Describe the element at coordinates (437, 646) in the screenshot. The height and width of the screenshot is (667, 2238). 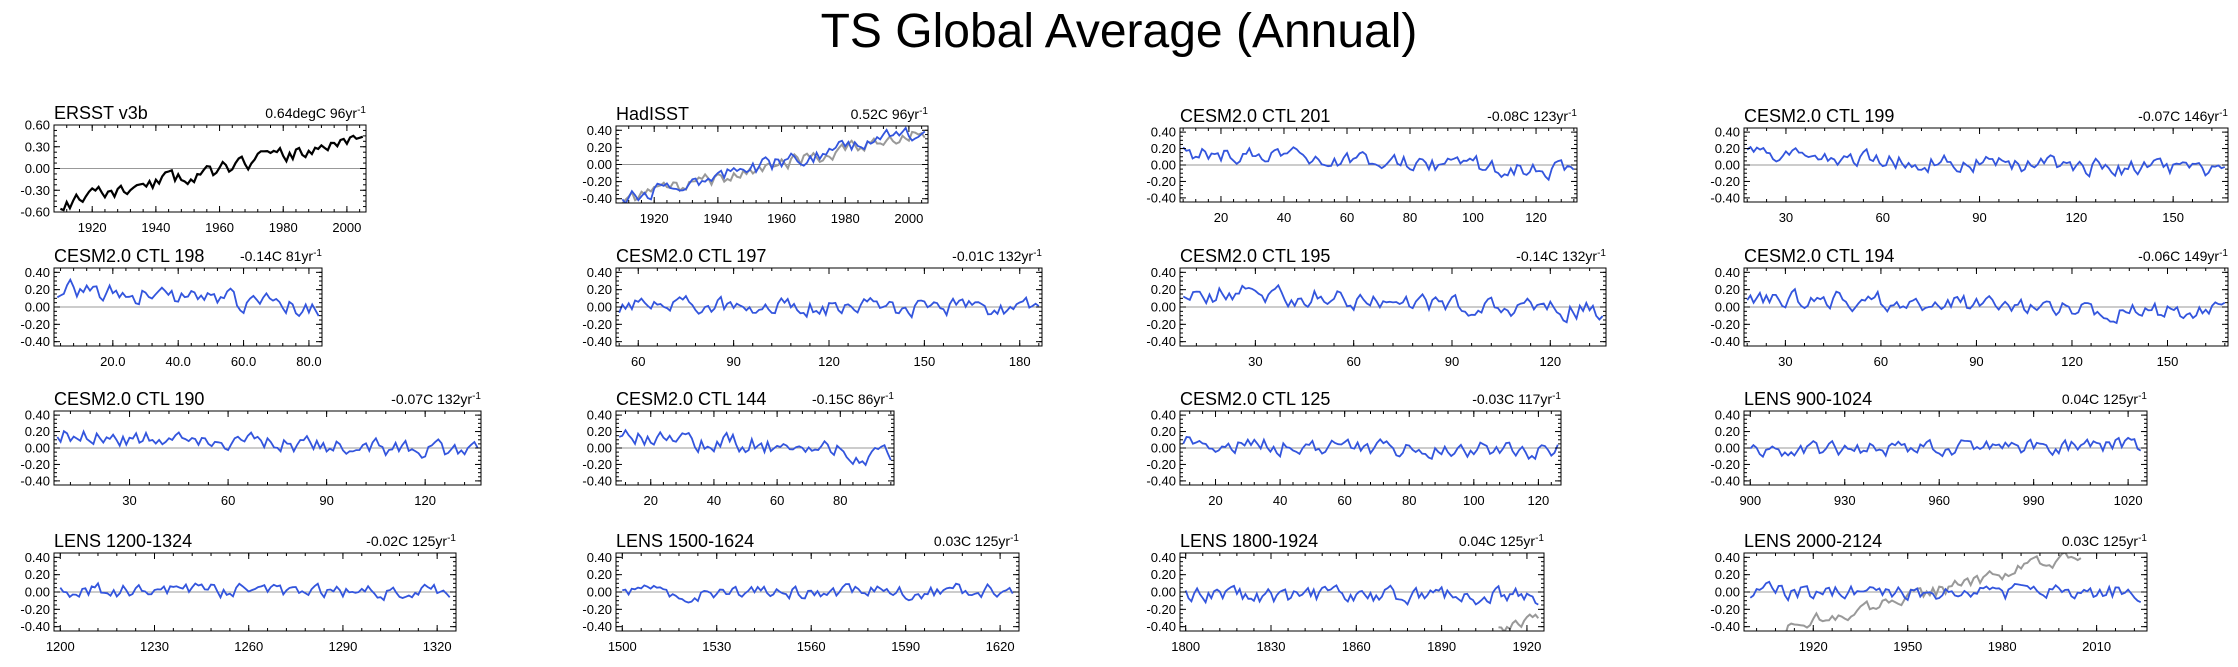
I see `x-tick-label: 1320` at that location.